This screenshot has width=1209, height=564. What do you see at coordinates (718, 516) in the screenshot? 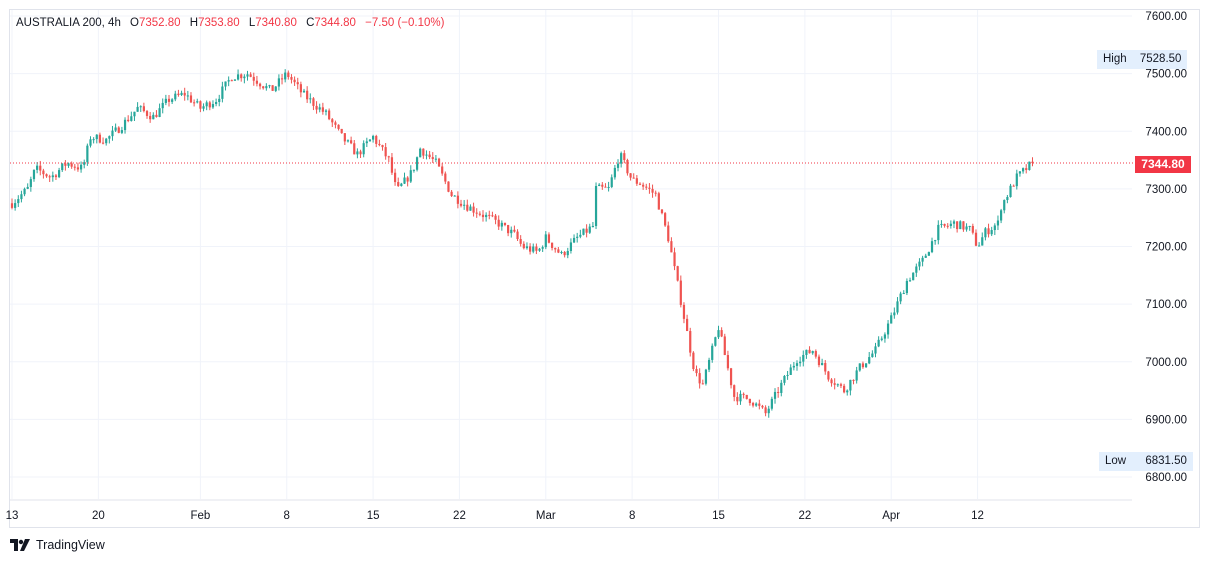
I see `time-tick-label: 15` at bounding box center [718, 516].